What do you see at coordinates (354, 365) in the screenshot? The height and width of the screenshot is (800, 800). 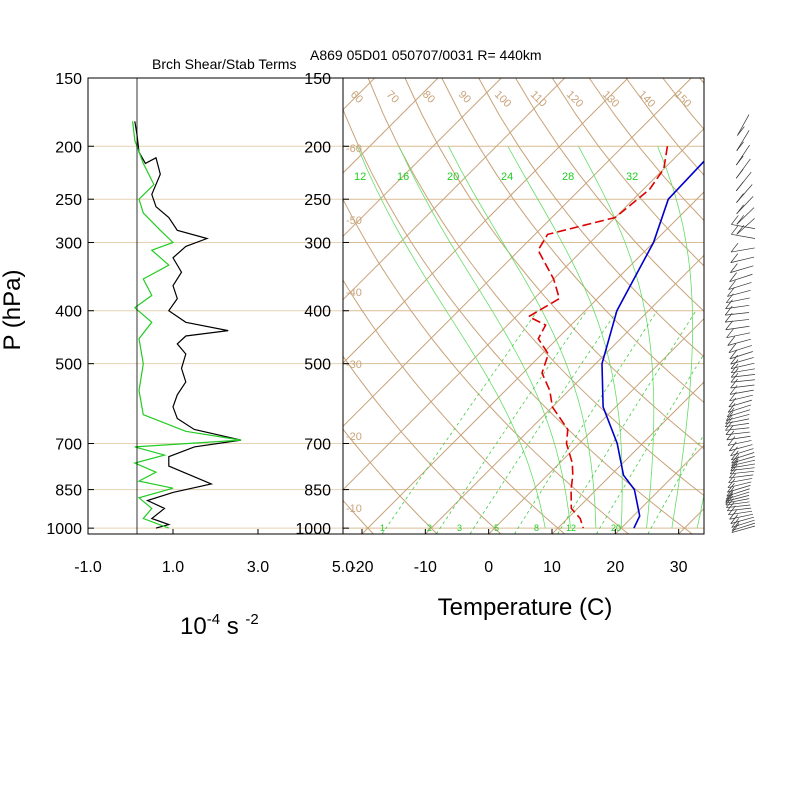 I see `isotherm-label: -30` at bounding box center [354, 365].